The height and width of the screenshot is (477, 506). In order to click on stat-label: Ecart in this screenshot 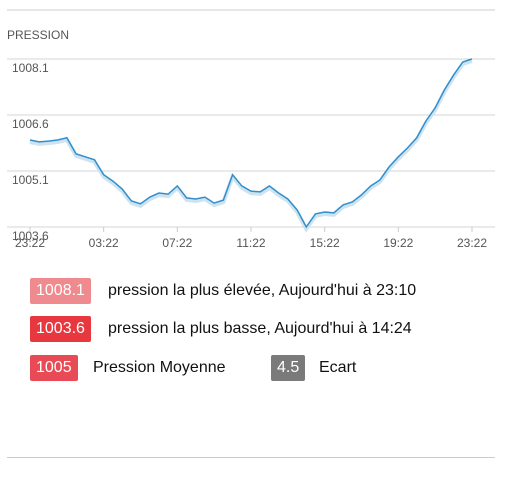, I will do `click(338, 367)`.